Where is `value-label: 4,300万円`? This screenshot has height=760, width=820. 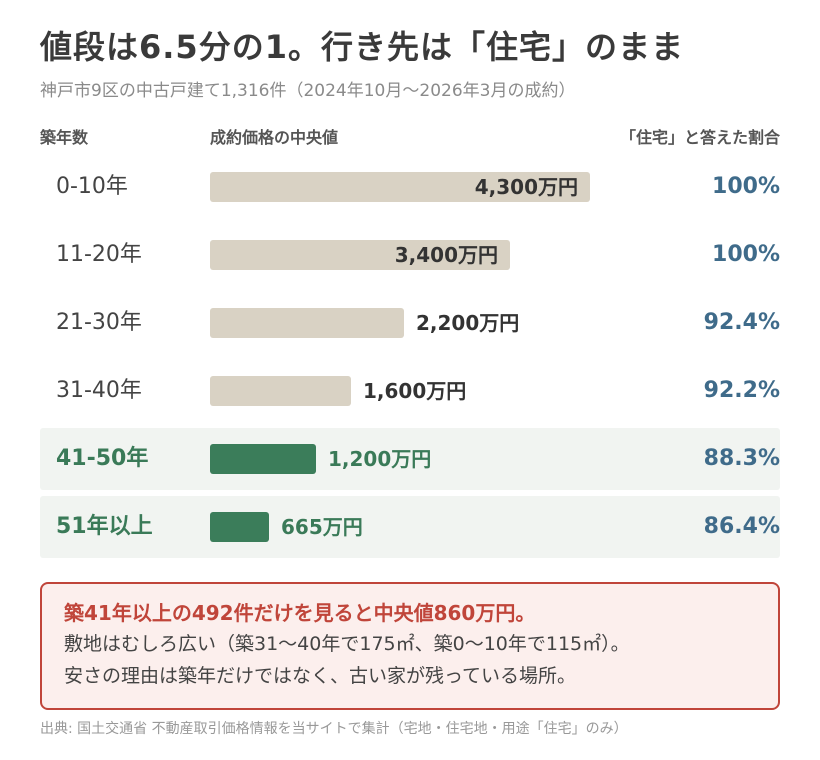 value-label: 4,300万円 is located at coordinates (526, 187).